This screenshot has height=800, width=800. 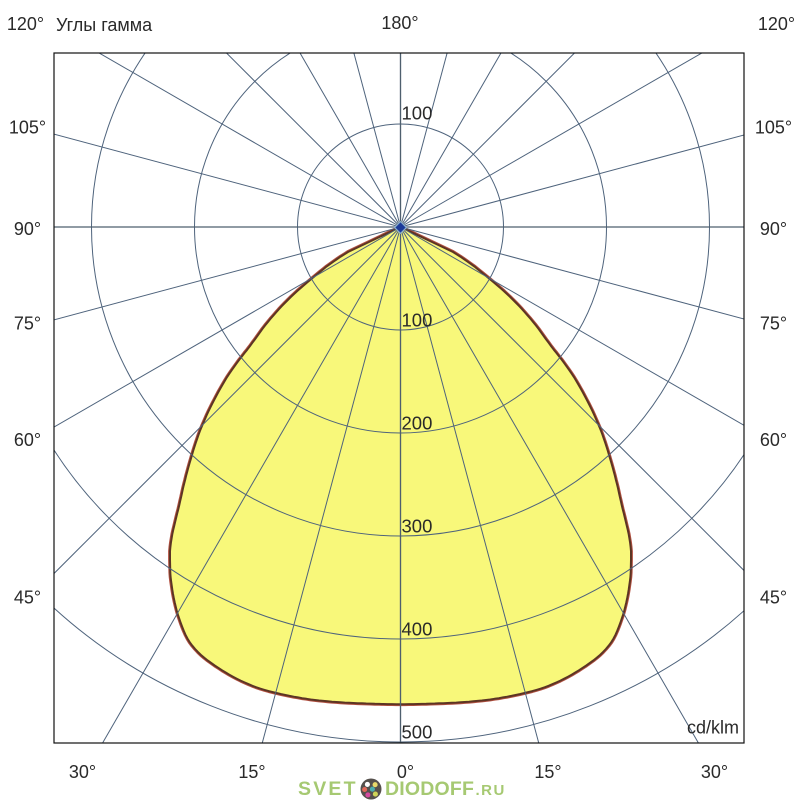 I want to click on svg-text: 500, so click(x=417, y=732).